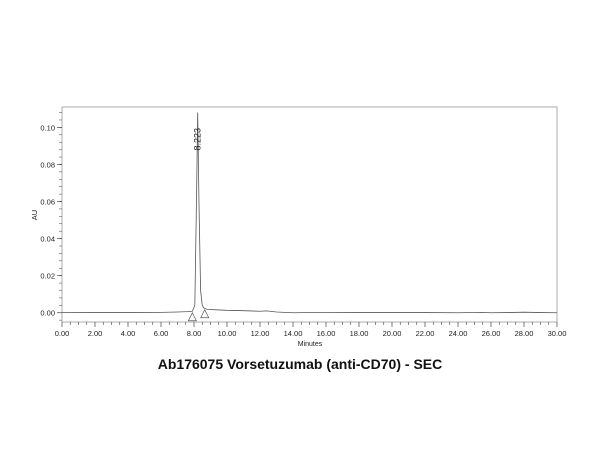 This screenshot has width=600, height=450. What do you see at coordinates (491, 333) in the screenshot?
I see `x-tick-label: 26.00` at bounding box center [491, 333].